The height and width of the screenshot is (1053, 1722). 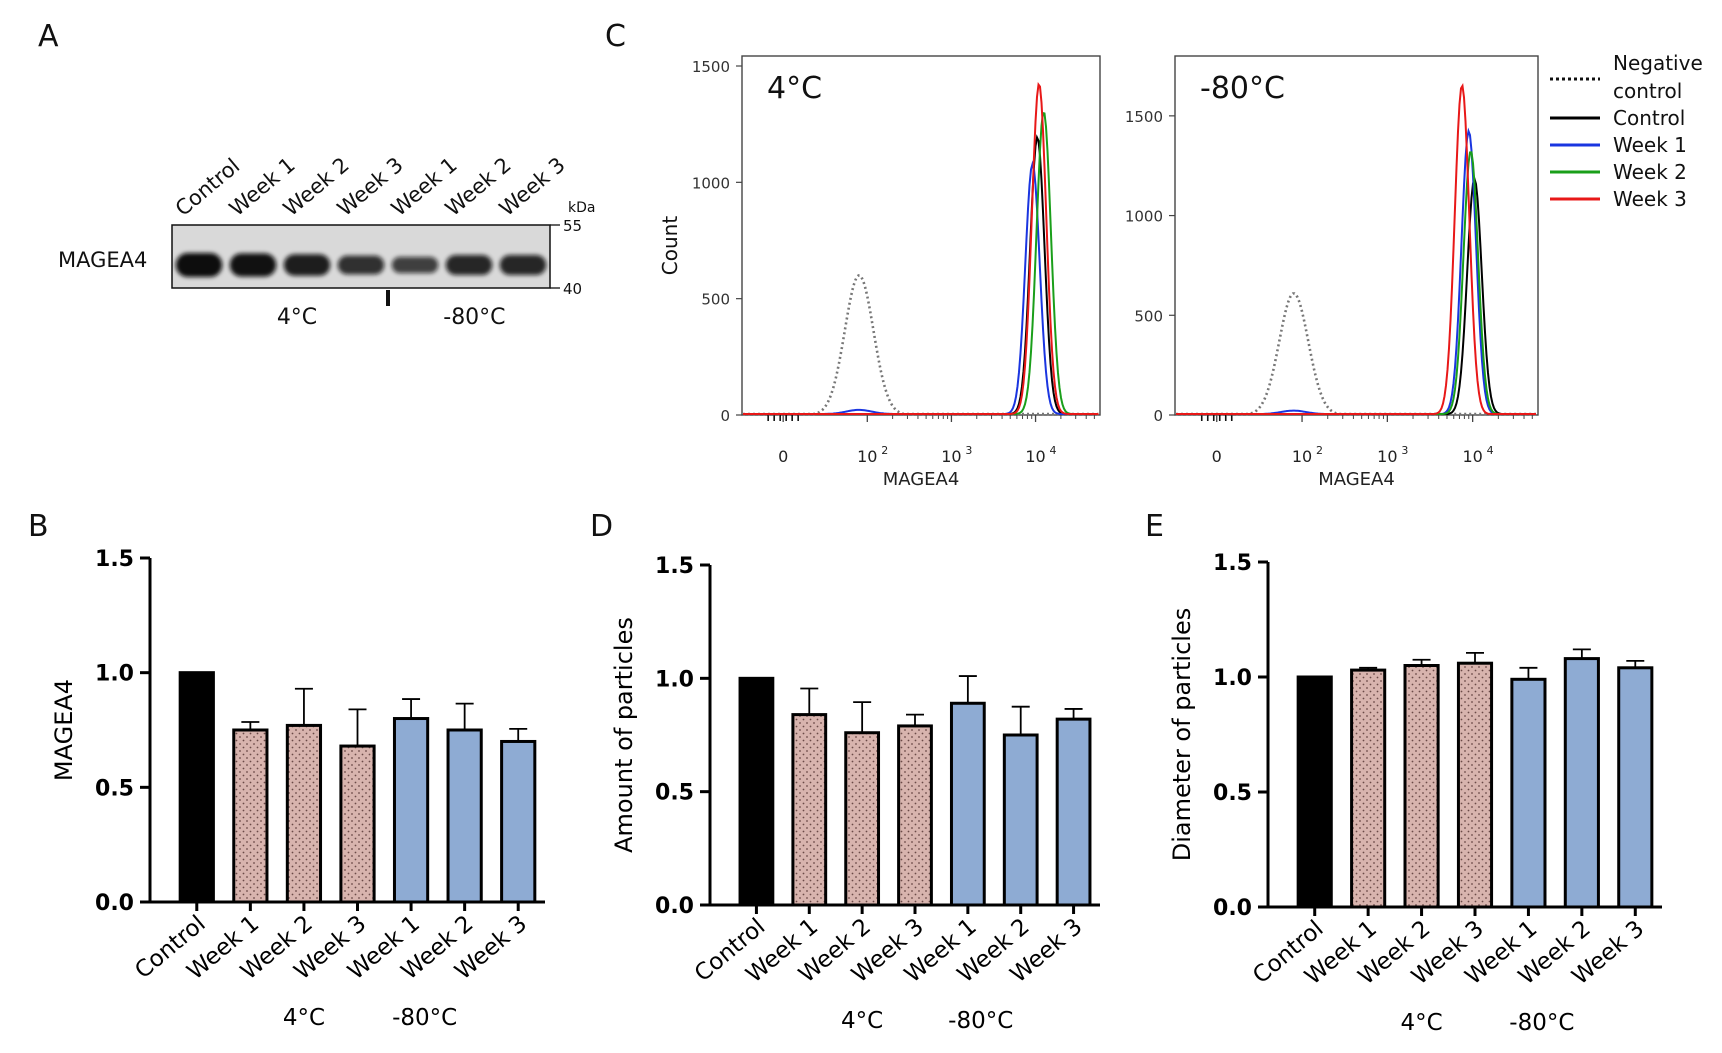 I want to click on blot-protein-label: MAGEA4, so click(x=102, y=260).